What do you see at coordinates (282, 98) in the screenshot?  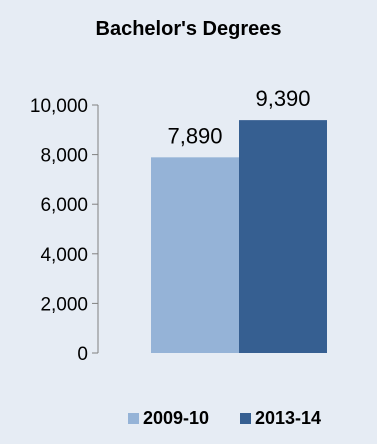 I see `data-label: 9,390` at bounding box center [282, 98].